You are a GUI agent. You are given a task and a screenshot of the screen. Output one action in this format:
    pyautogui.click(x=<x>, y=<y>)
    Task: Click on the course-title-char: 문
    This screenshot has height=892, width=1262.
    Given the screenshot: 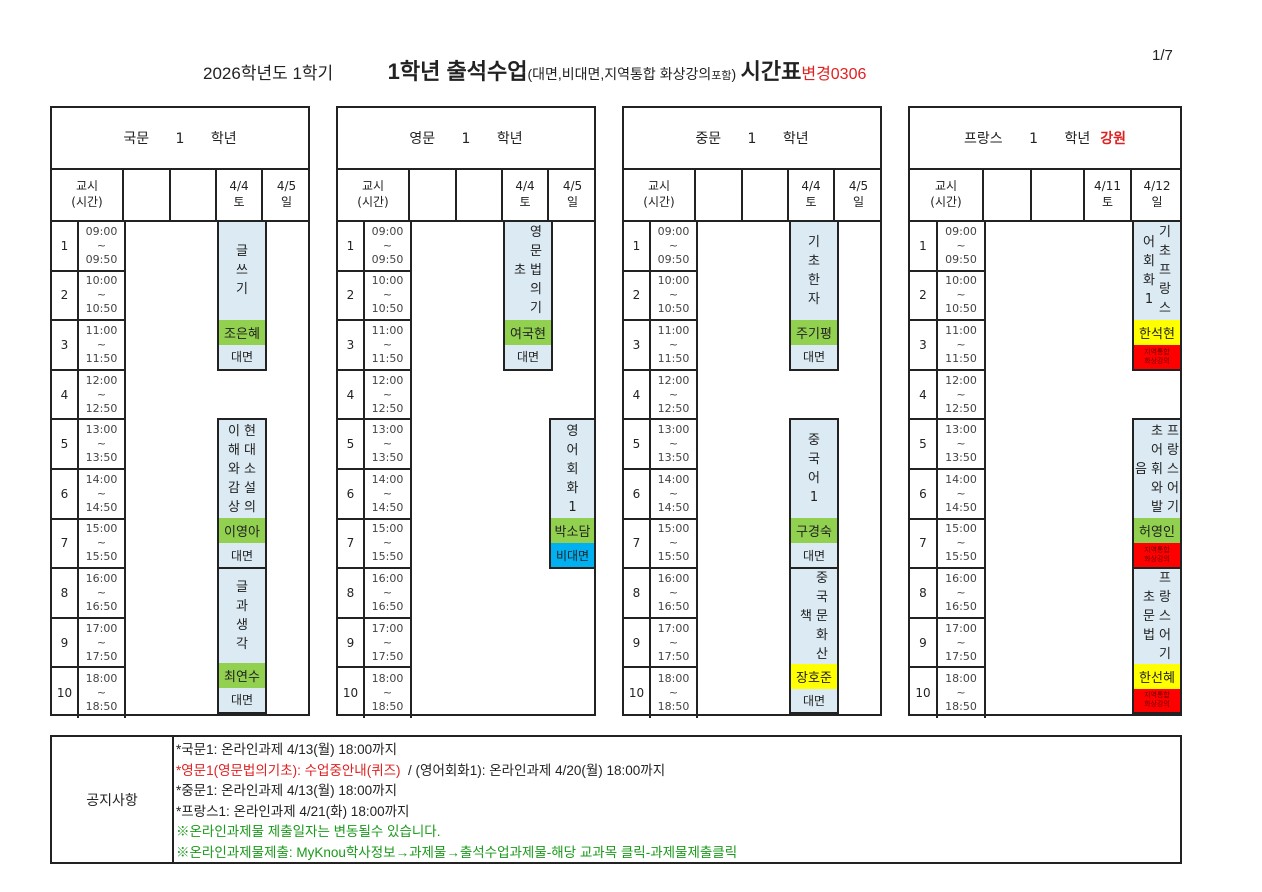 What is the action you would take?
    pyautogui.click(x=536, y=252)
    